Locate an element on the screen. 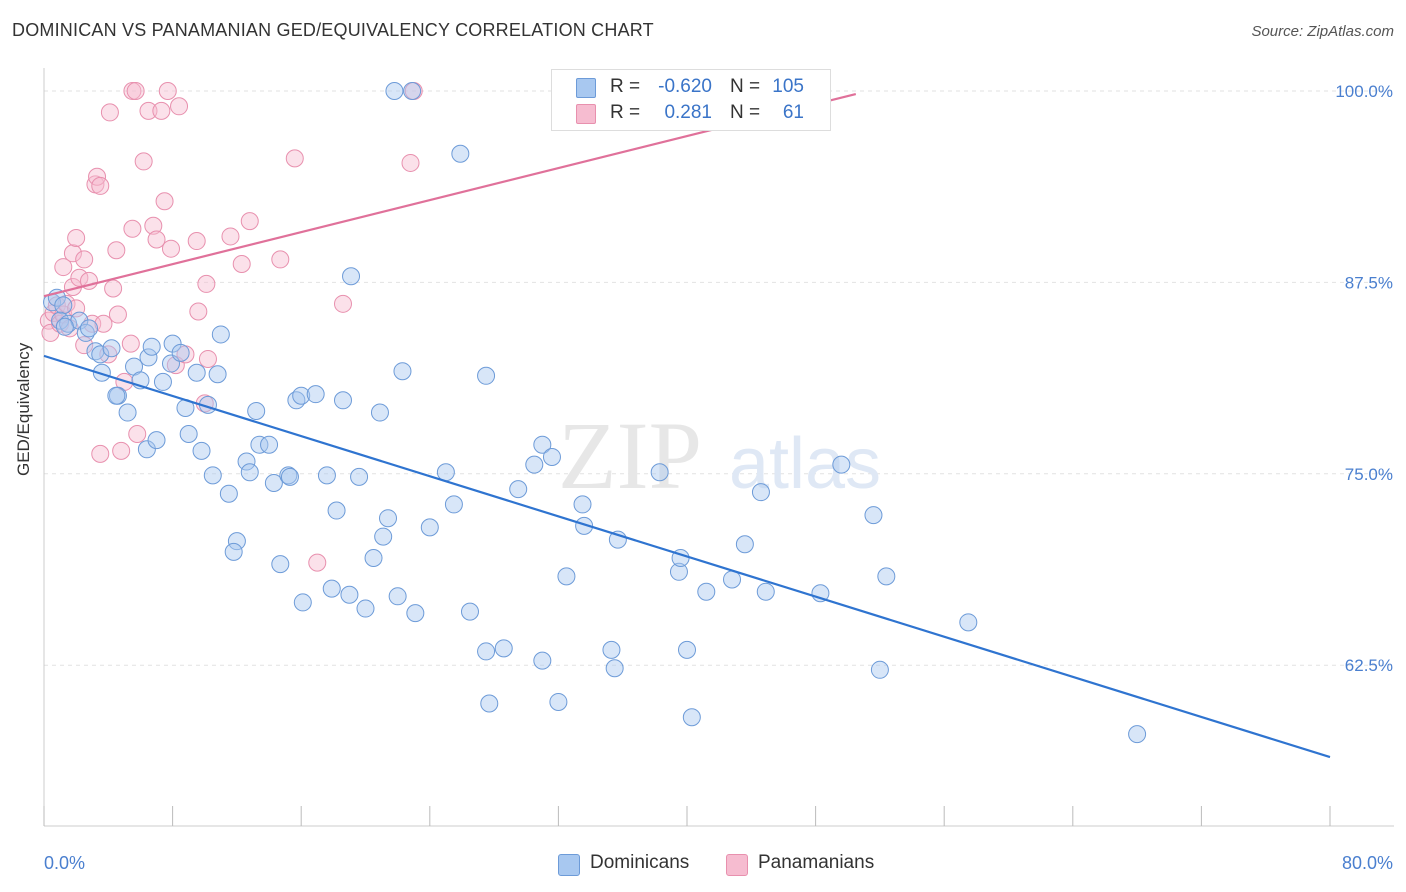 This screenshot has height=892, width=1406. legend-r-label: R = is located at coordinates (625, 86).